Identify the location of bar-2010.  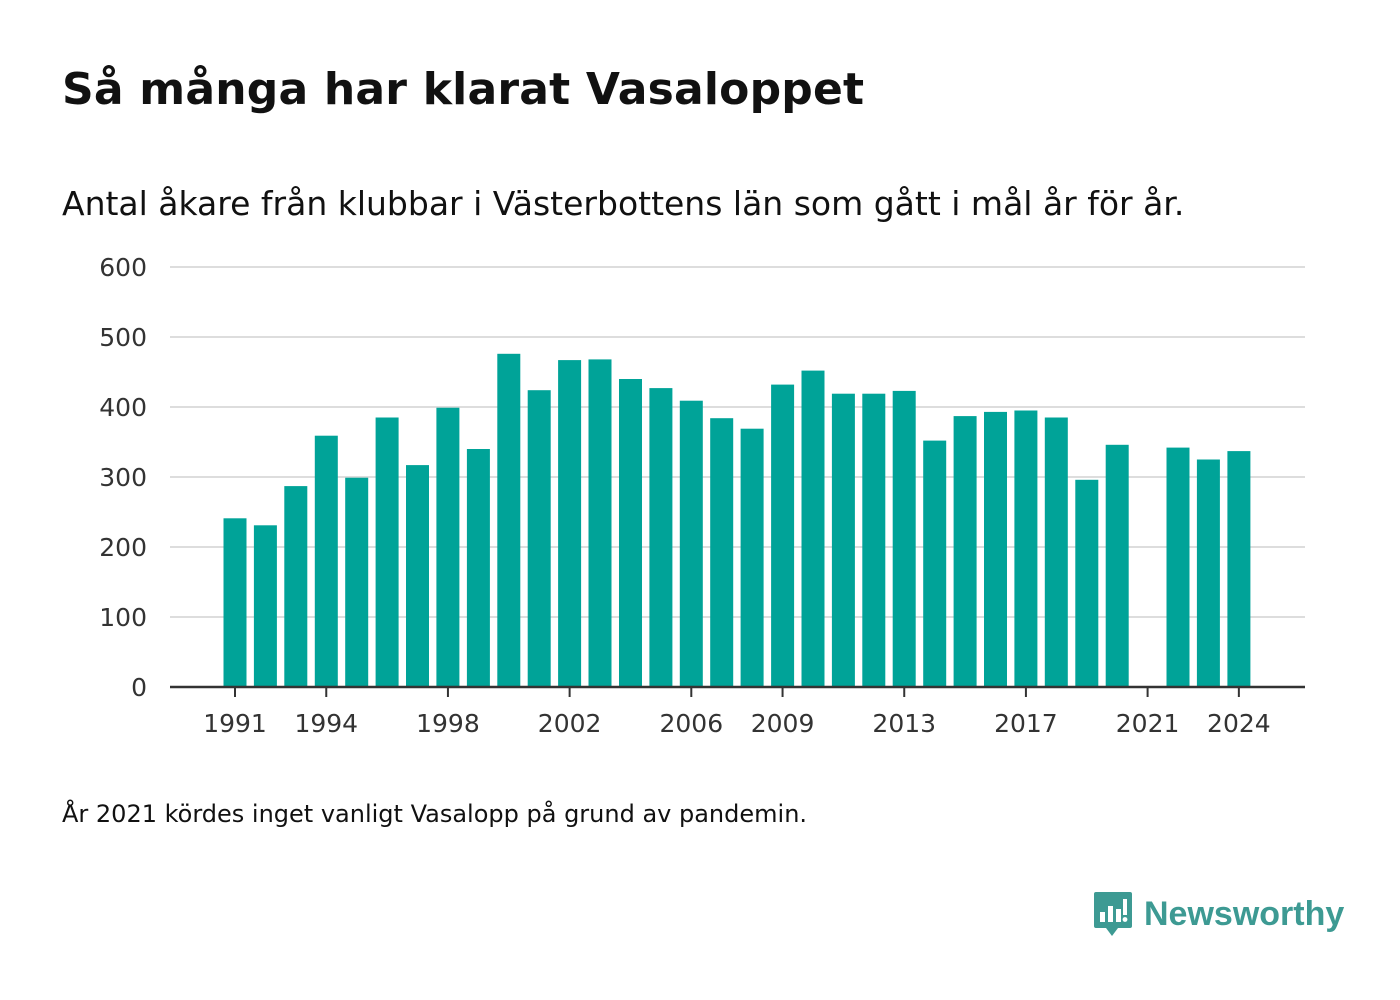
(813, 528).